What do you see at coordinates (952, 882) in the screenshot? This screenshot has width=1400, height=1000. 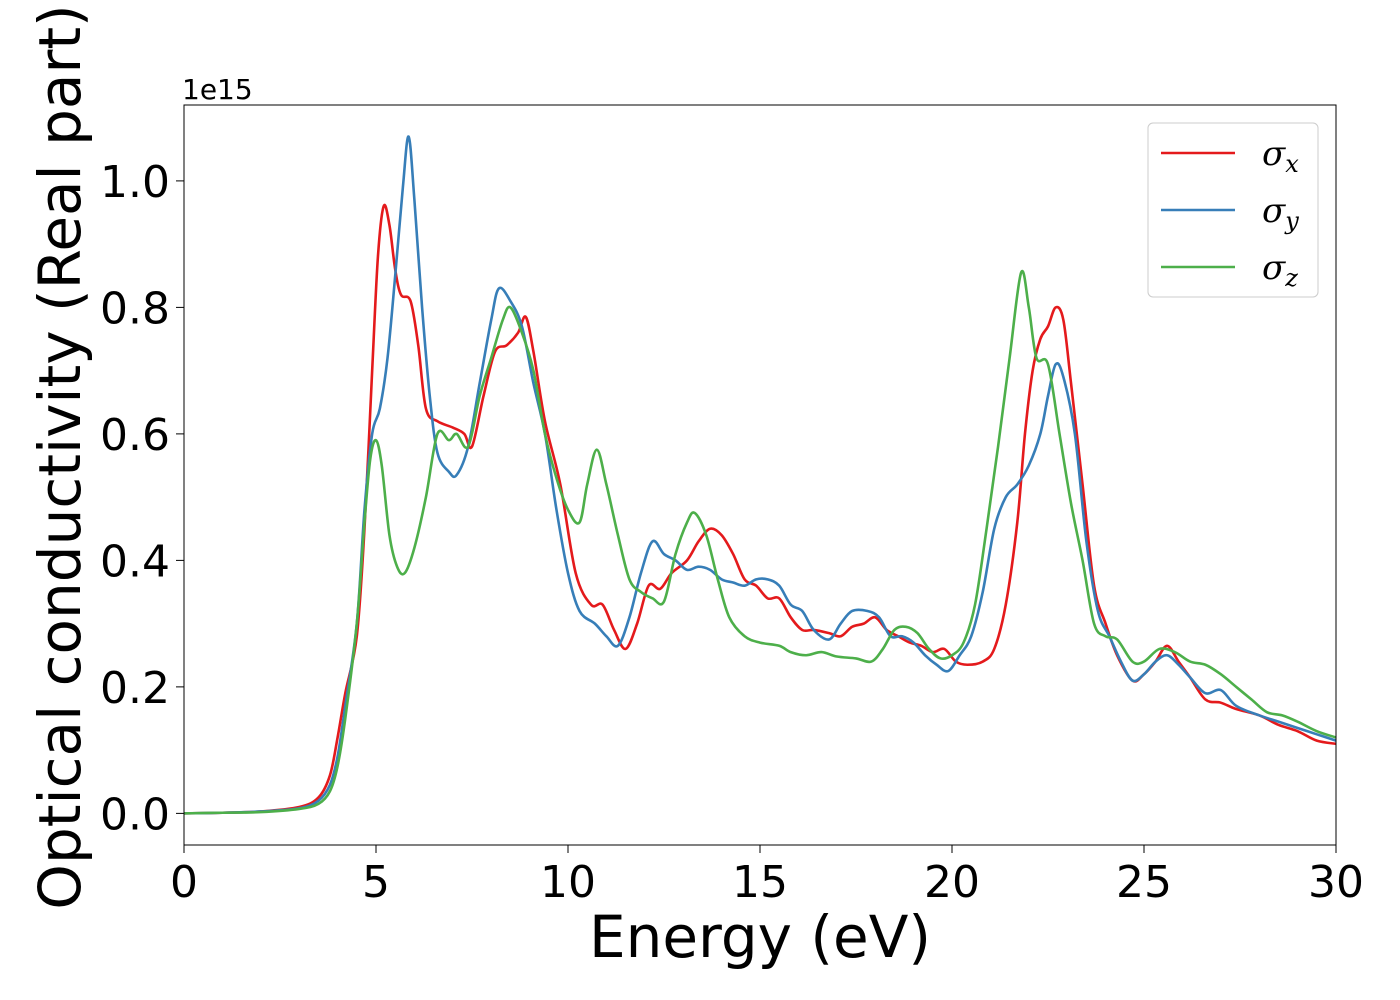 I see `x-tick-label: 20` at bounding box center [952, 882].